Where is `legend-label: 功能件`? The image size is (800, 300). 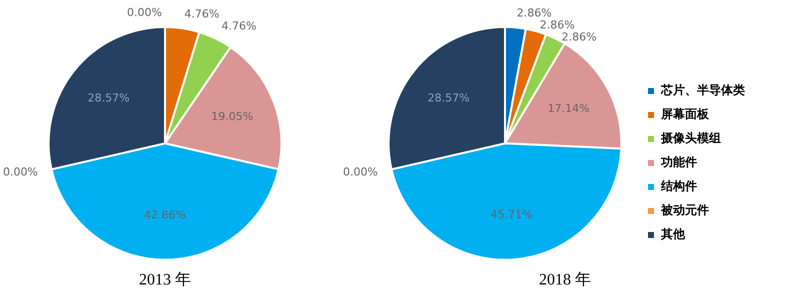
legend-label: 功能件 is located at coordinates (678, 162).